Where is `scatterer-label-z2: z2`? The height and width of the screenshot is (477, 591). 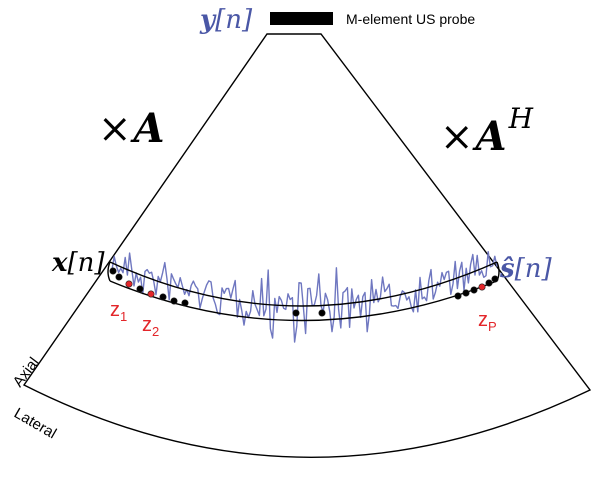
scatterer-label-z2: z2 is located at coordinates (150, 326).